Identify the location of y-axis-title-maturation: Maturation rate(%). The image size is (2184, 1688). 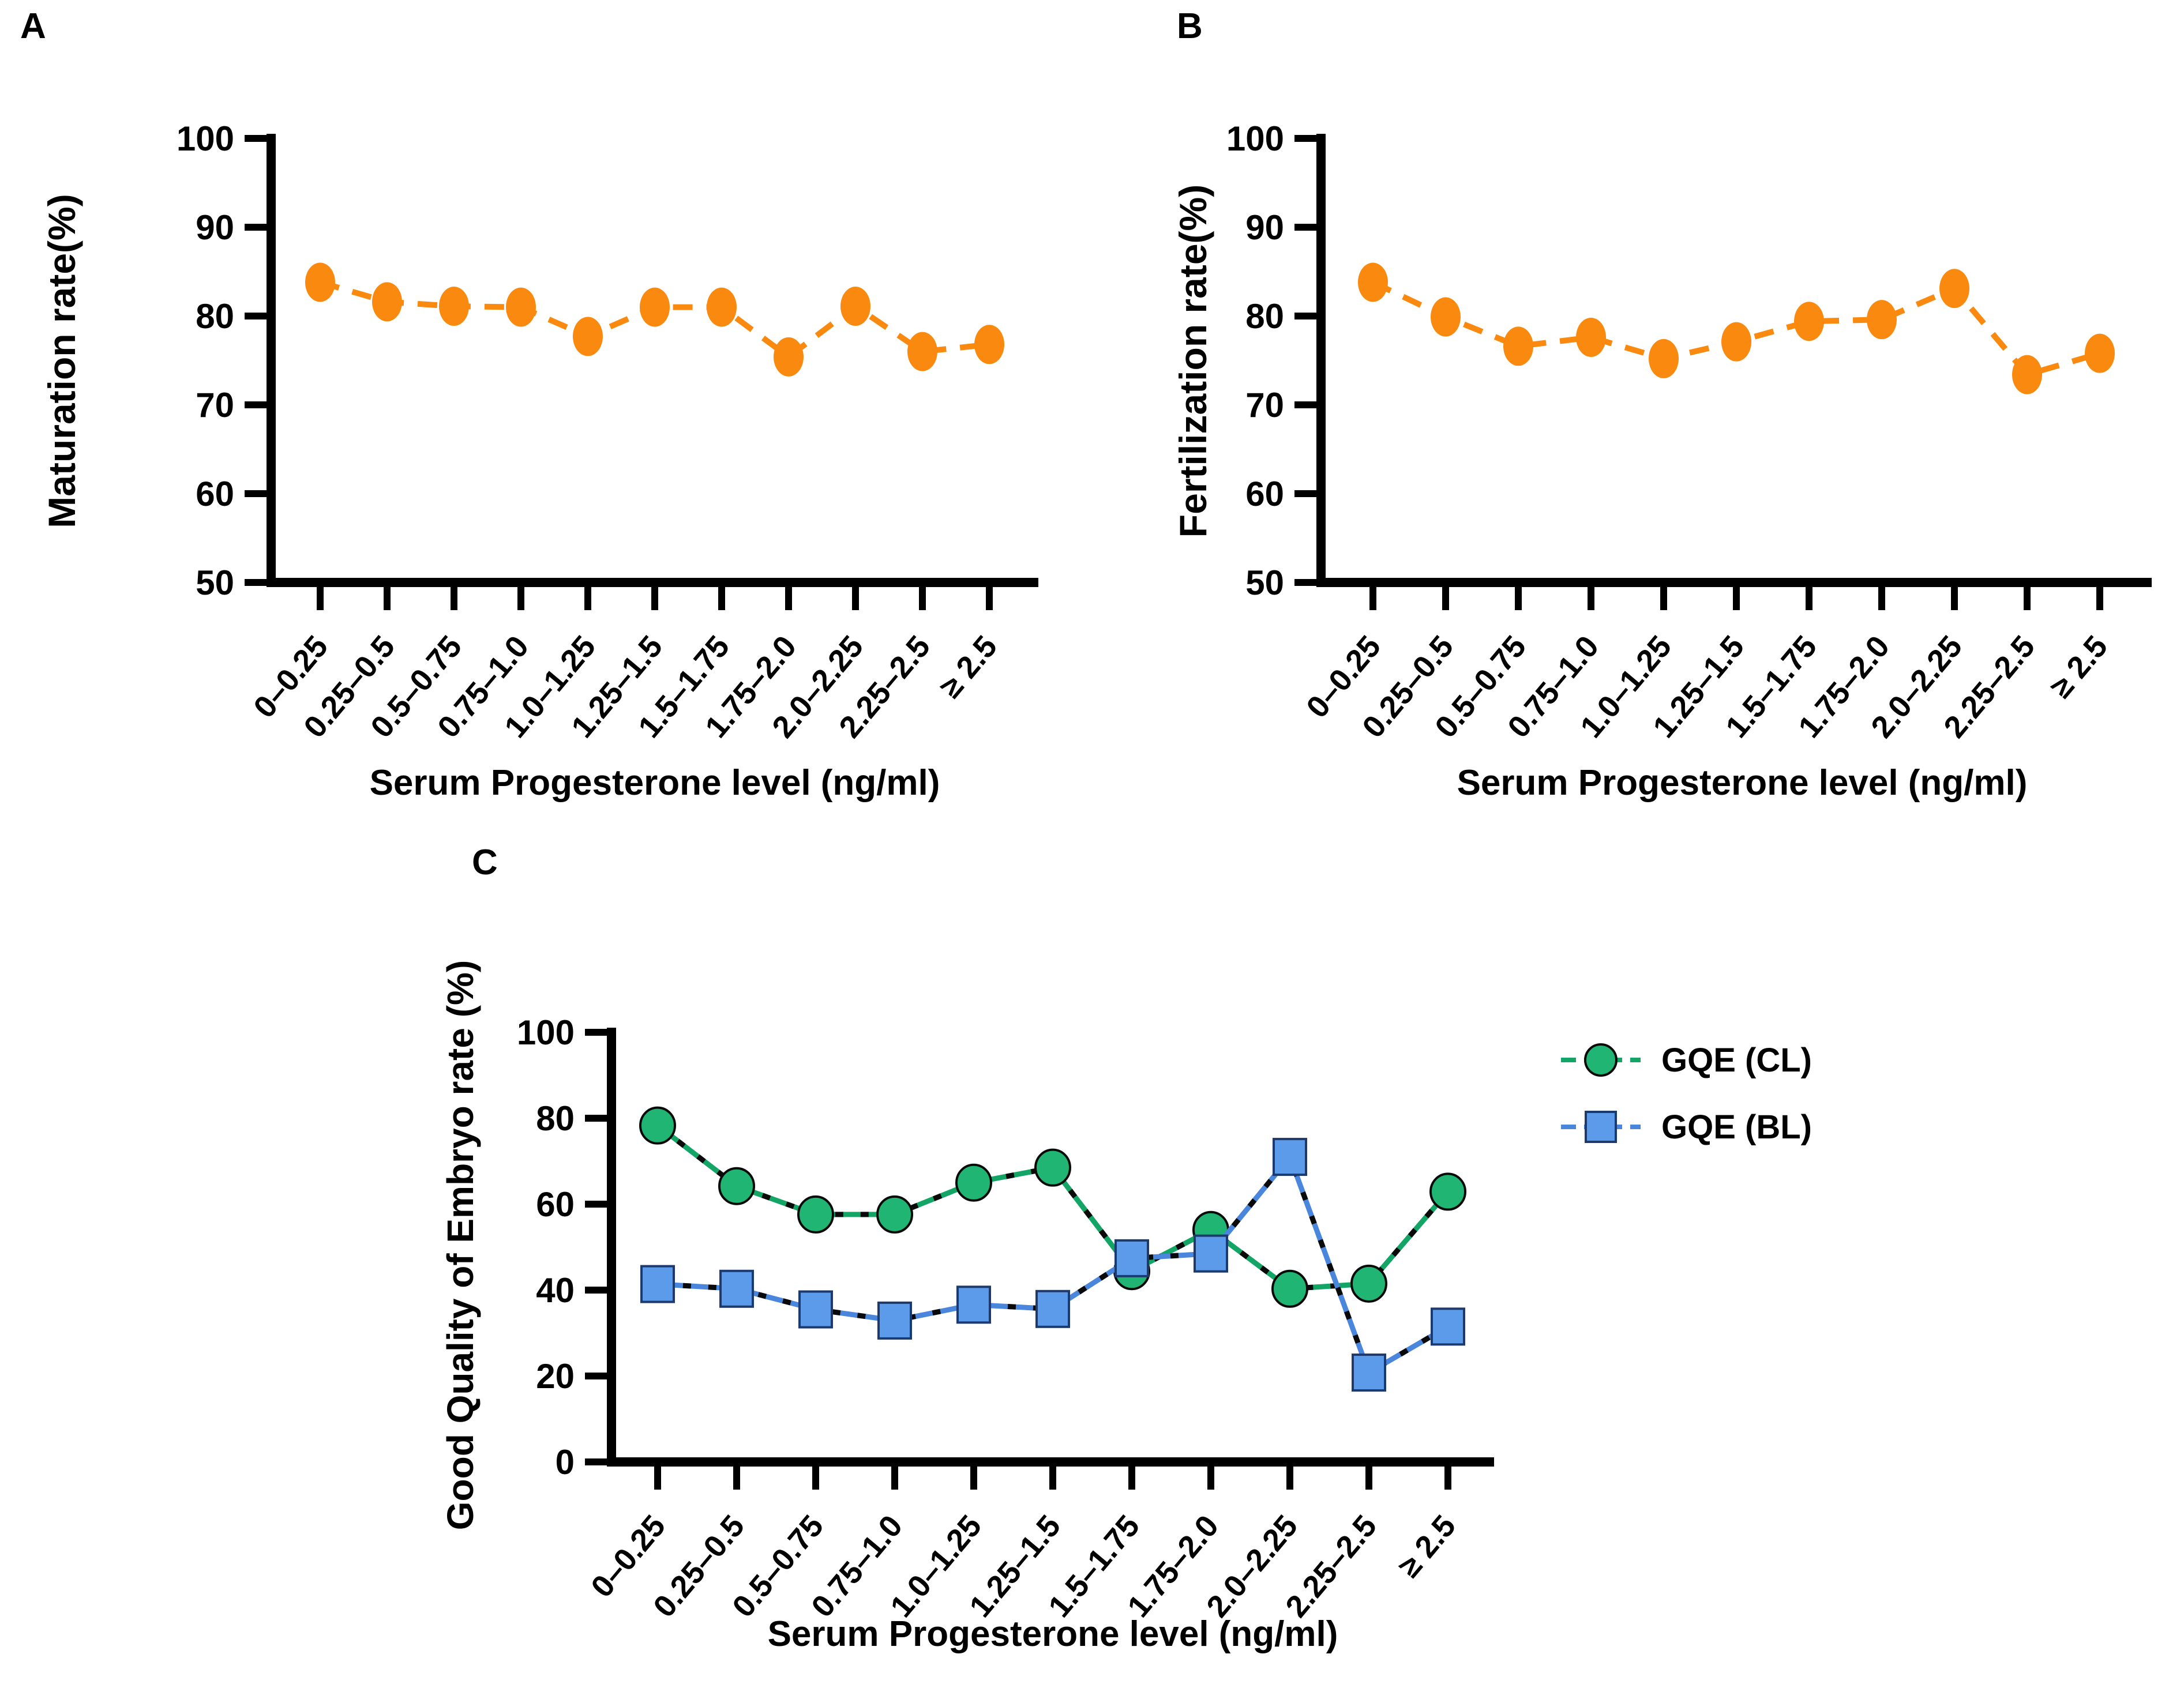
(62, 361).